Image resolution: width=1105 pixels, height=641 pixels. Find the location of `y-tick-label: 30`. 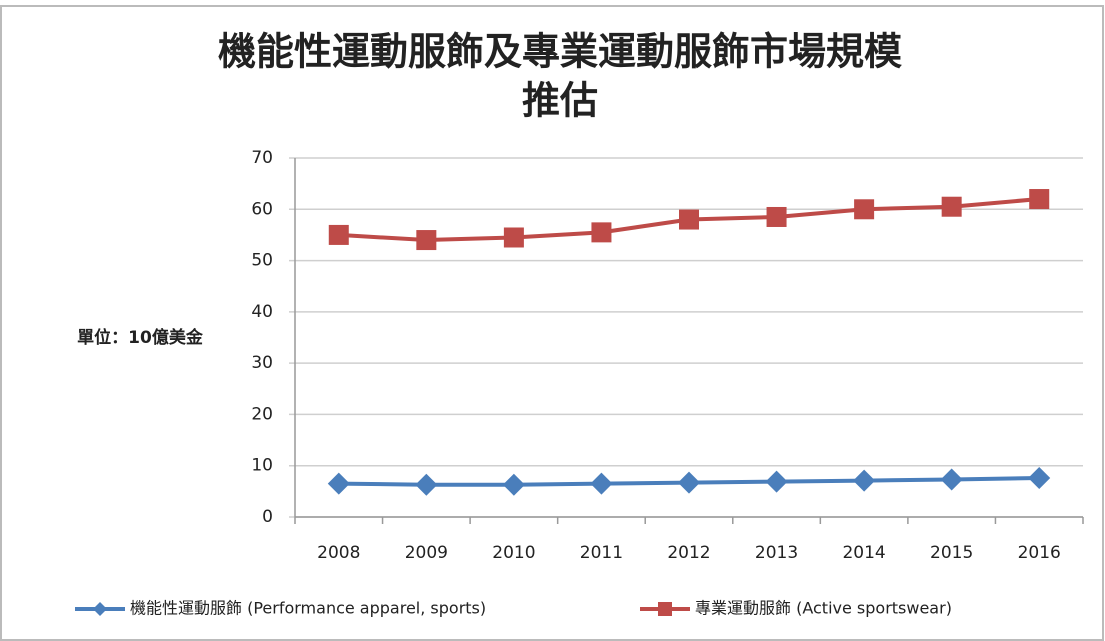

y-tick-label: 30 is located at coordinates (262, 363).